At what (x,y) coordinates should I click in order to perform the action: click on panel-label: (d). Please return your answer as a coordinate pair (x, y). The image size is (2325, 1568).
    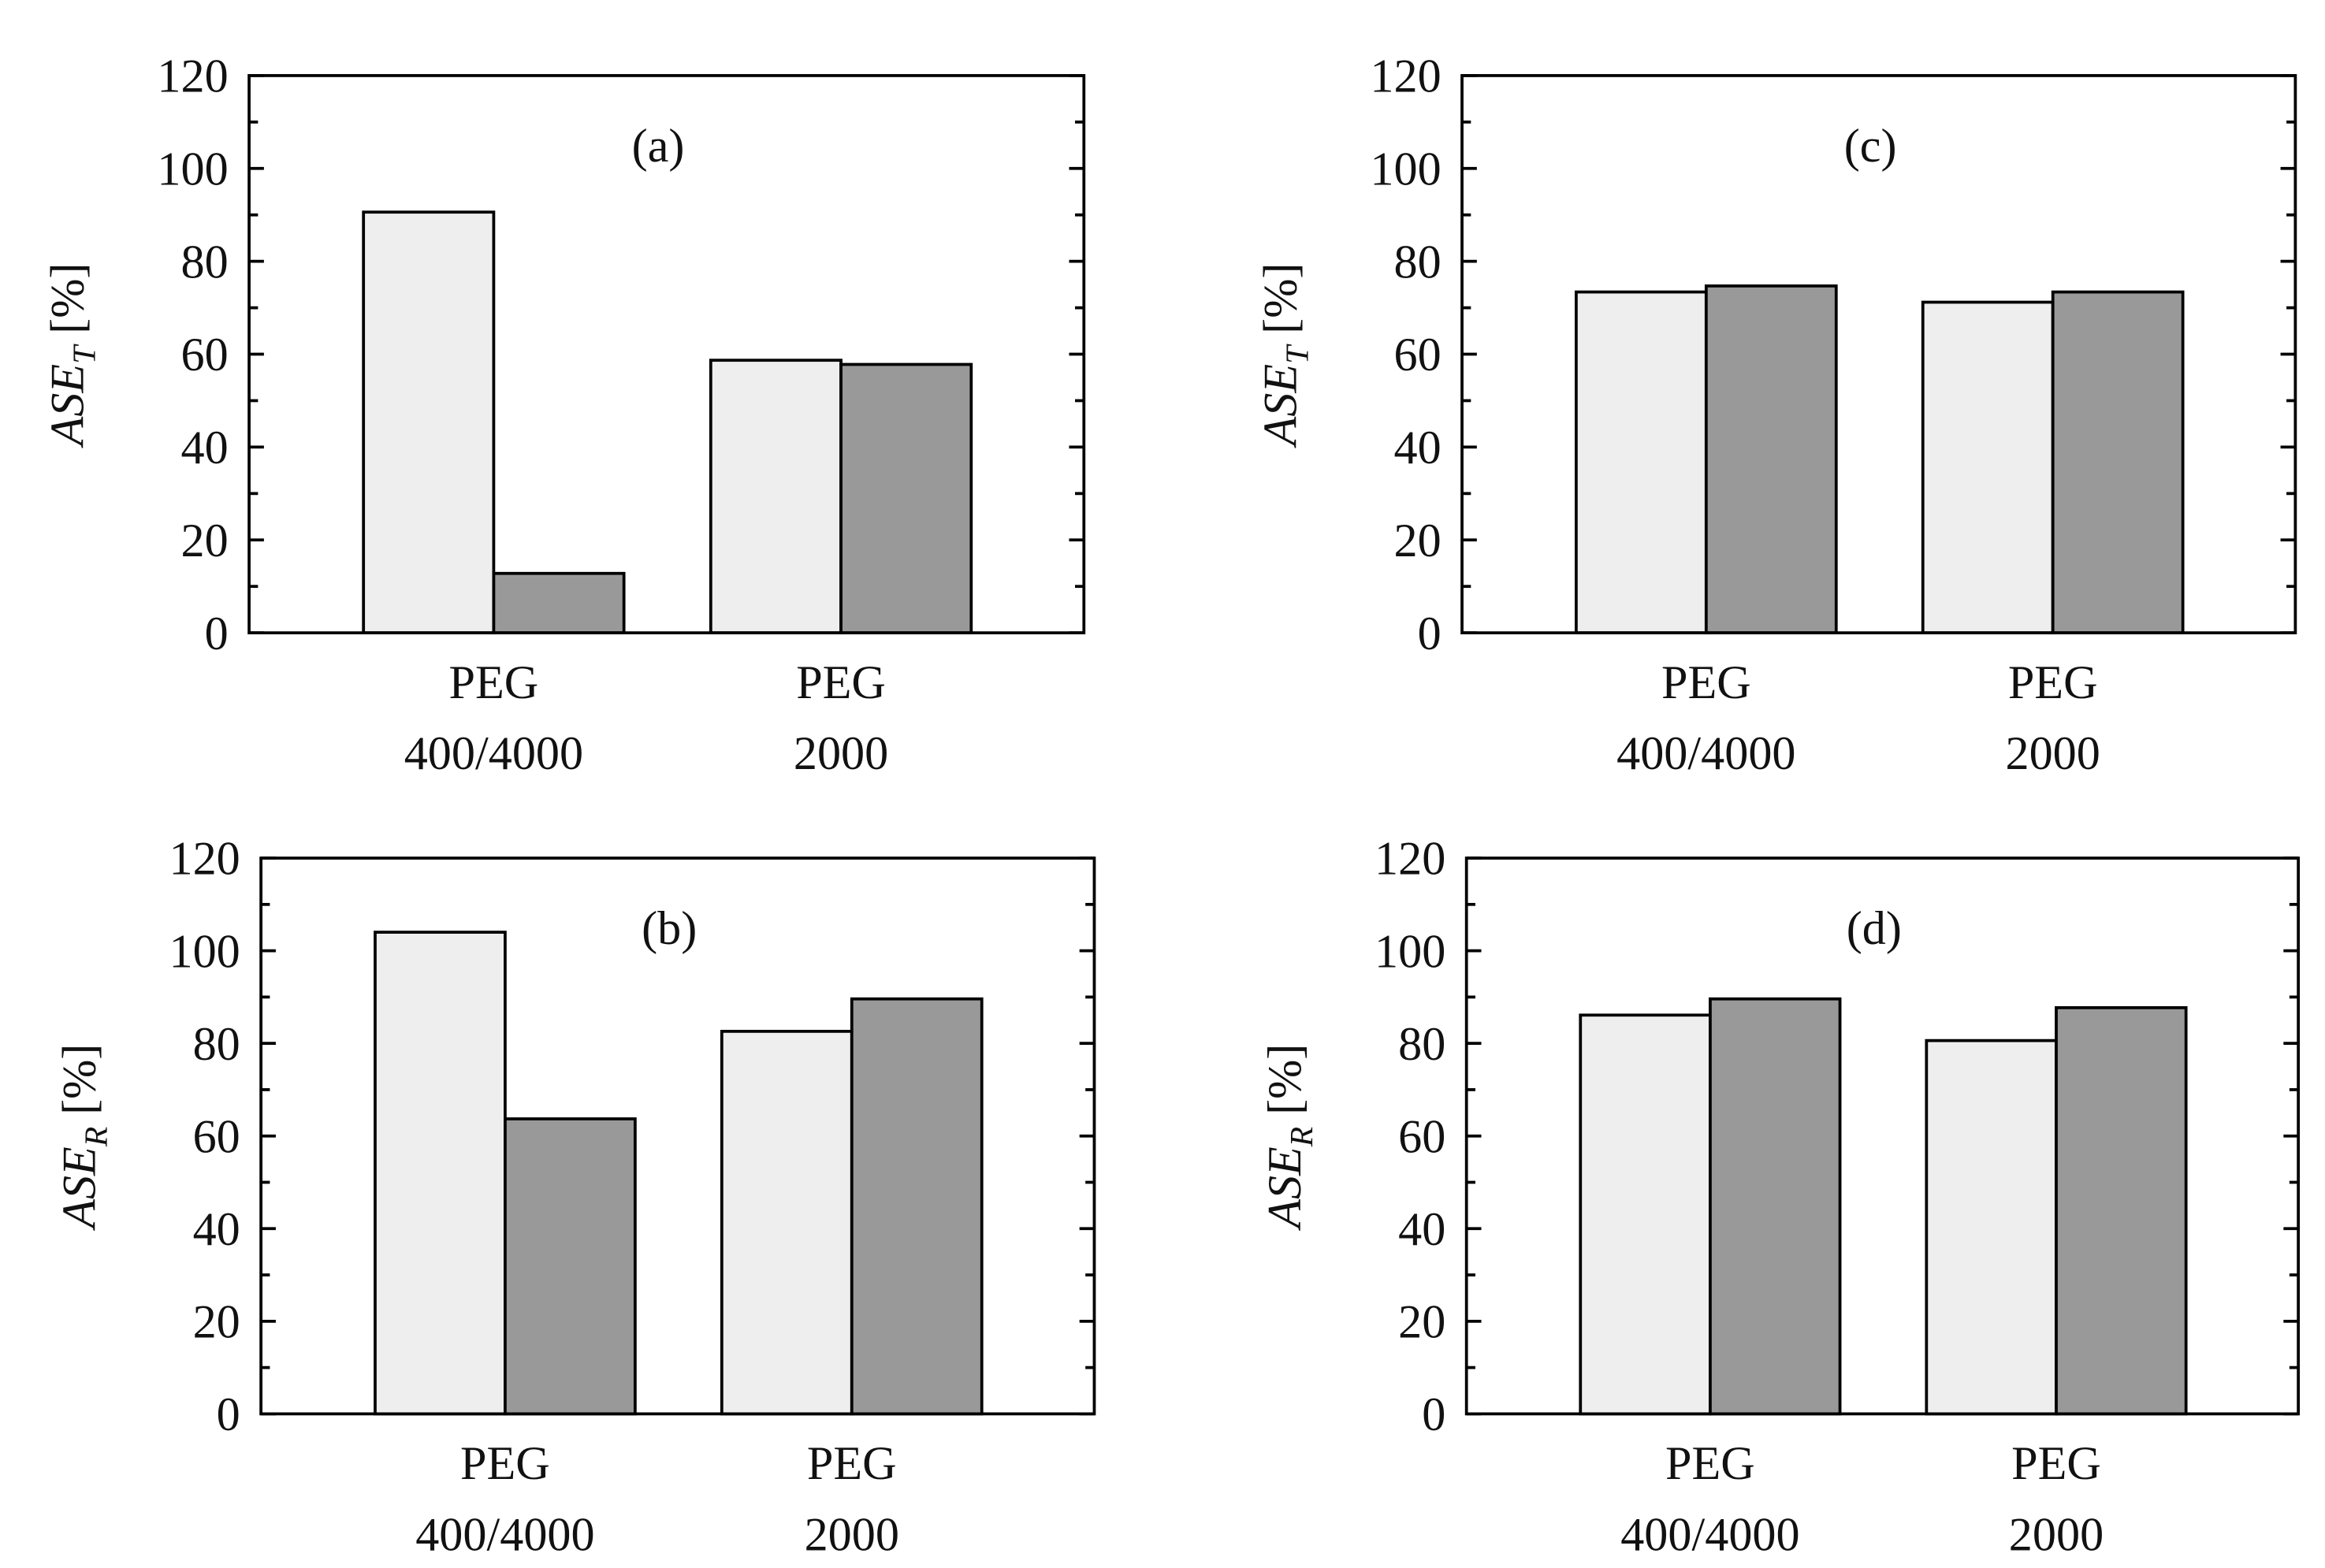
    Looking at the image, I should click on (1874, 928).